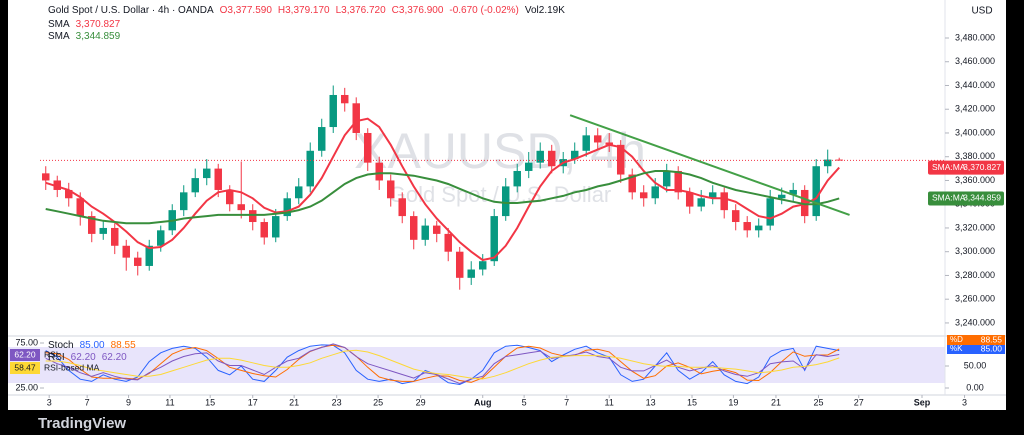 This screenshot has width=1024, height=435. What do you see at coordinates (483, 402) in the screenshot?
I see `x-tick-label: Aug` at bounding box center [483, 402].